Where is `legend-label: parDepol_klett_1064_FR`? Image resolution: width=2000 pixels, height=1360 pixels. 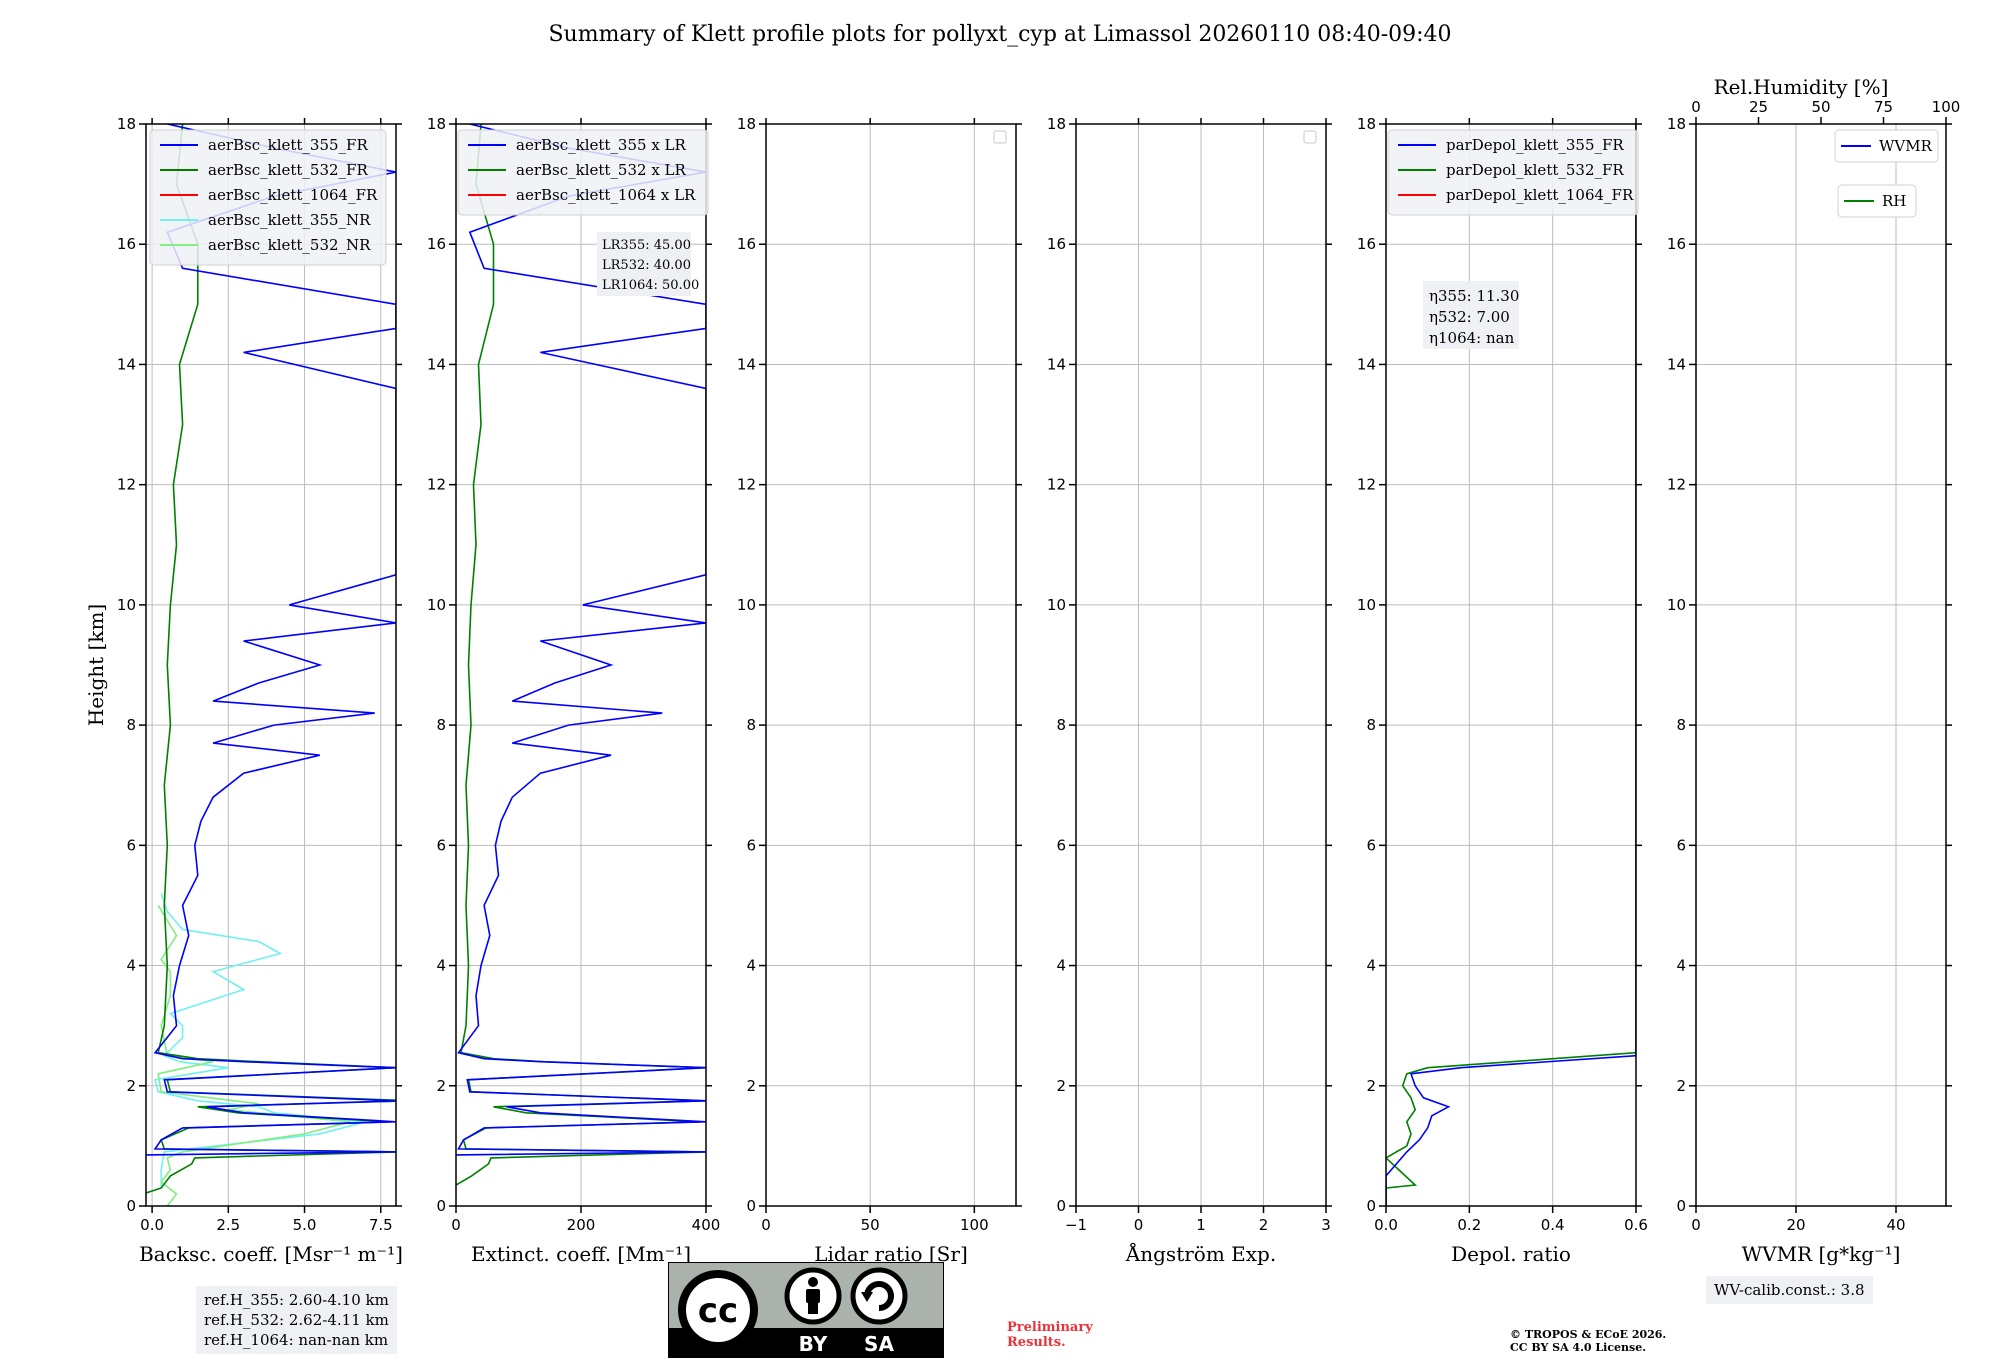
legend-label: parDepol_klett_1064_FR is located at coordinates (1540, 195).